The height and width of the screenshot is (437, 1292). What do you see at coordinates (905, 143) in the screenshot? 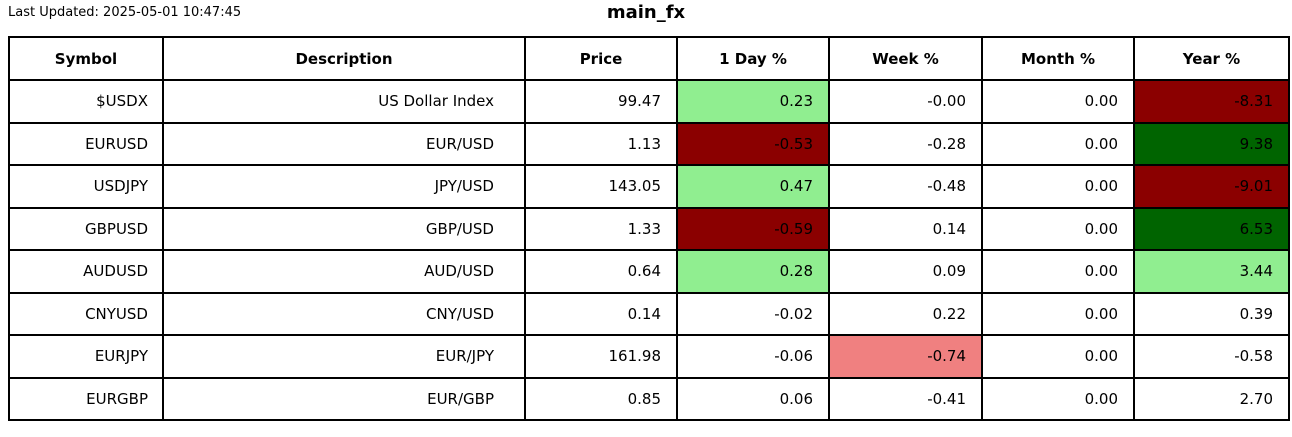
I see `cell-week-pct: -0.28` at bounding box center [905, 143].